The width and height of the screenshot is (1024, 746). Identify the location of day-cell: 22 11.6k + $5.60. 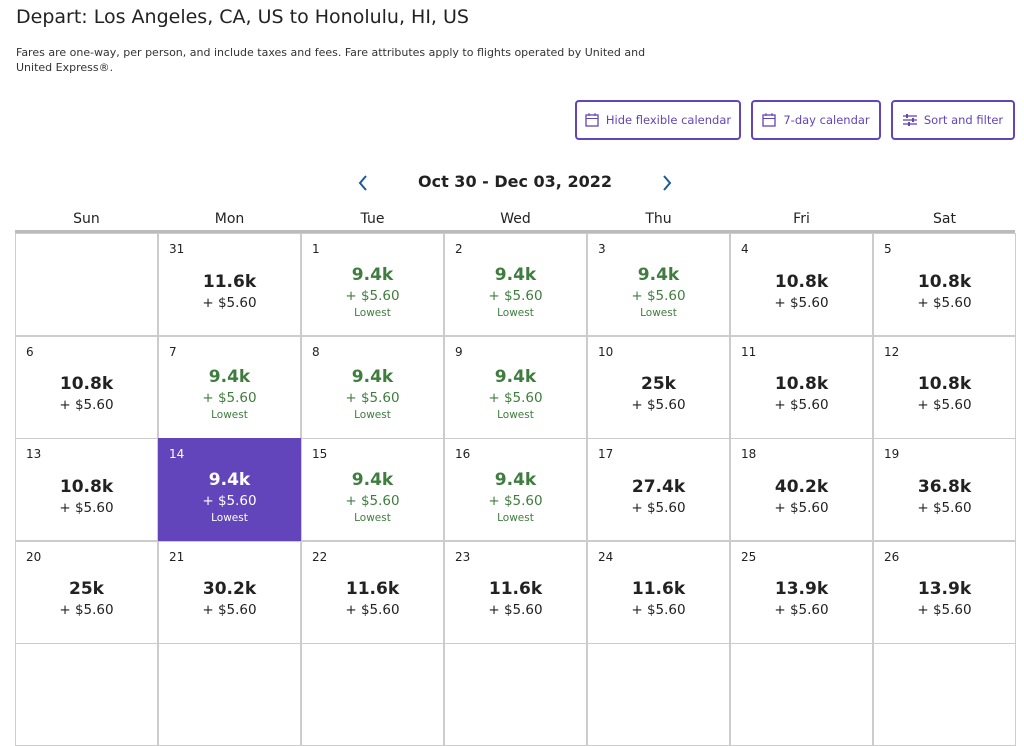
(372, 592).